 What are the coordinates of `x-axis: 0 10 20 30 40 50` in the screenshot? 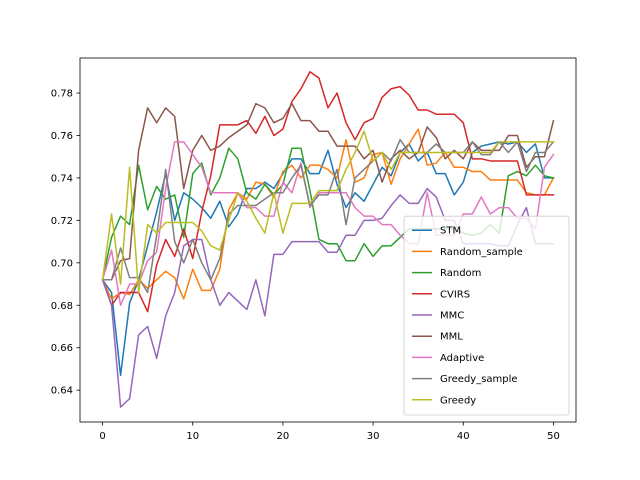 It's located at (329, 432).